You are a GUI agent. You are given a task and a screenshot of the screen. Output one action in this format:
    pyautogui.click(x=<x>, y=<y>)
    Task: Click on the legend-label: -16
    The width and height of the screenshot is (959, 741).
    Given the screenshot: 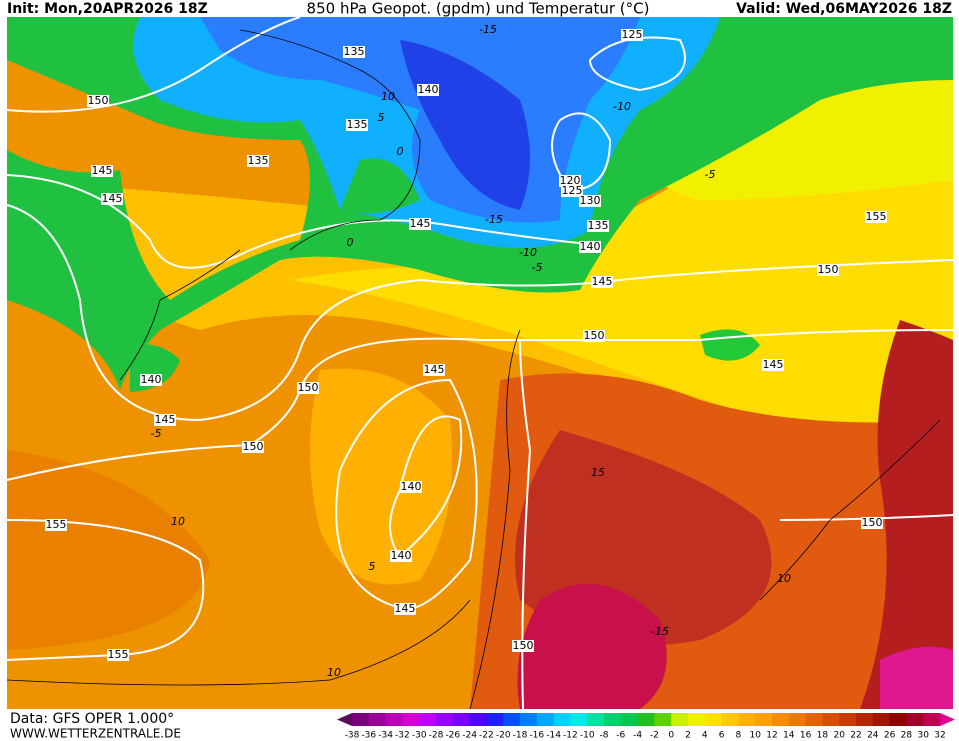 What is the action you would take?
    pyautogui.click(x=536, y=736)
    